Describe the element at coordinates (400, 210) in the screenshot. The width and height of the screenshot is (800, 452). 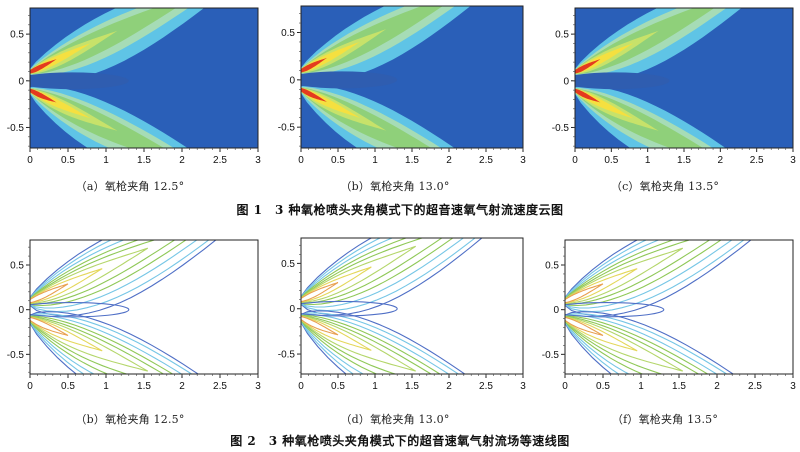
I see `figure-1-caption: 图 1 3 种氧枪喷头夹角模式下的超音速氧气射流速度云图` at that location.